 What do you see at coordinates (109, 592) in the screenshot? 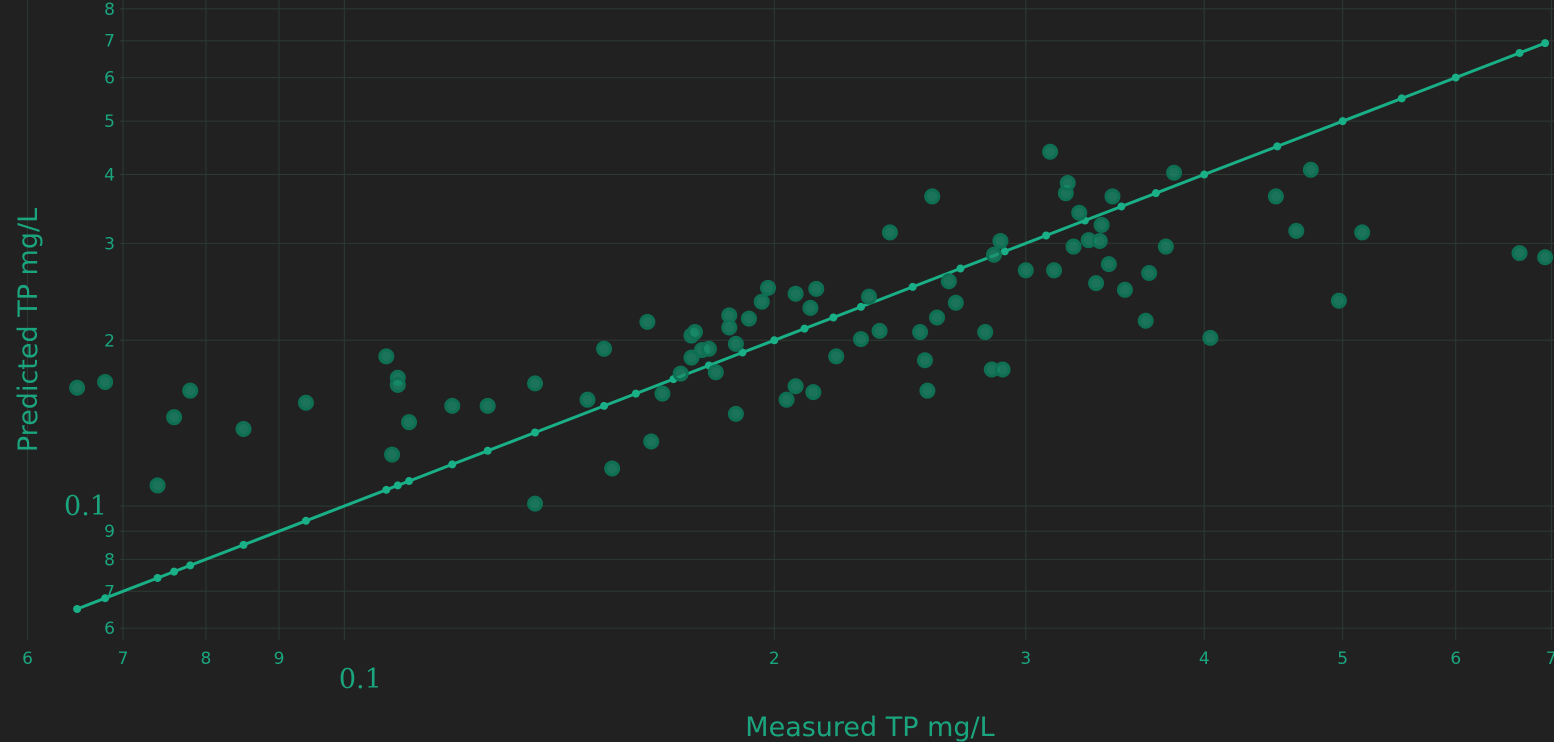
I see `y-tick-label-1: 7` at bounding box center [109, 592].